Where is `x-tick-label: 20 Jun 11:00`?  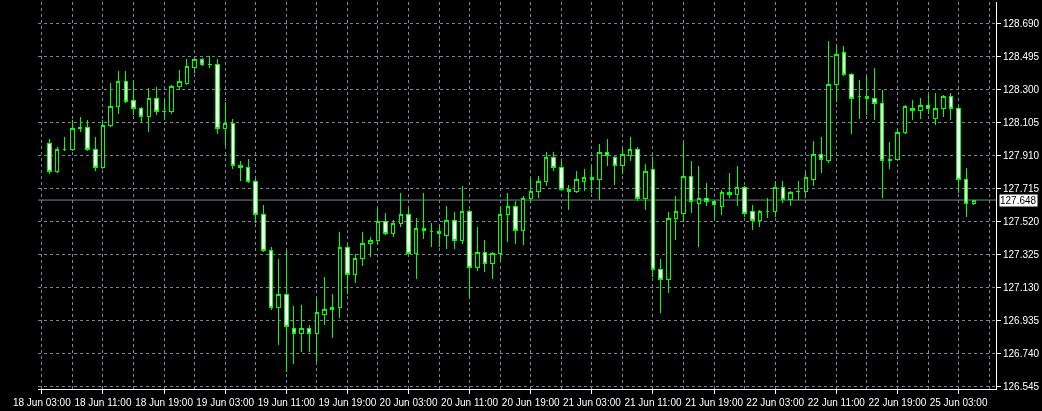 x-tick-label: 20 Jun 11:00 is located at coordinates (470, 402).